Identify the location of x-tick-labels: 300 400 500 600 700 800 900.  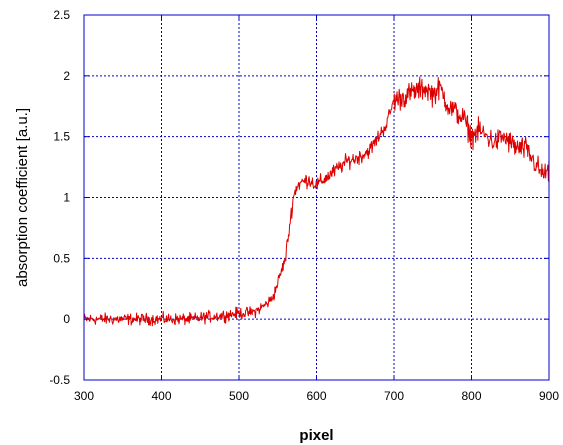
(316, 396).